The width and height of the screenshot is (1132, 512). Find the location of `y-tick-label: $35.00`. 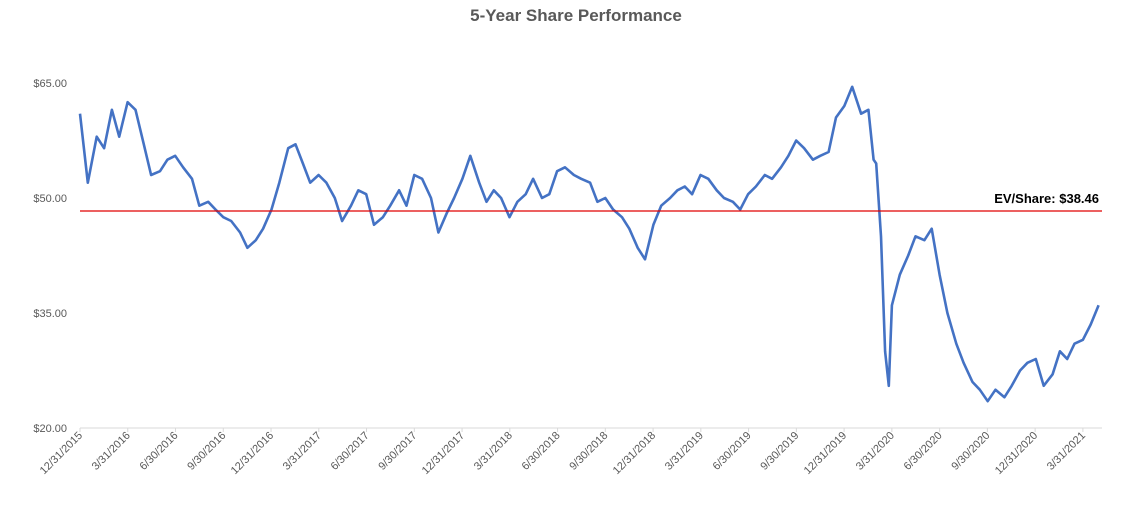

y-tick-label: $35.00 is located at coordinates (50, 314).